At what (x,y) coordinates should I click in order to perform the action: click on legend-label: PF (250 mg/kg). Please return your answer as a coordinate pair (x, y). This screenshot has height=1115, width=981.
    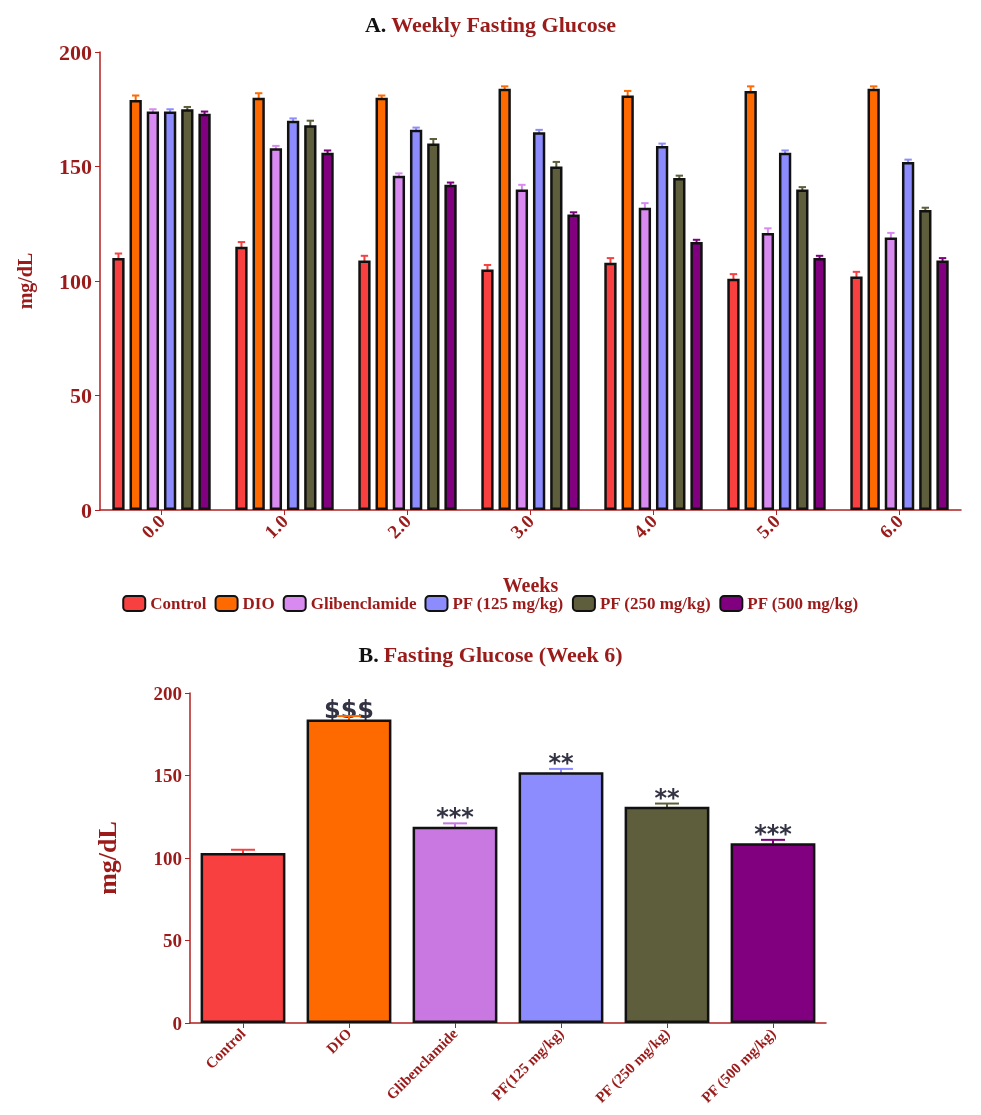
    Looking at the image, I should click on (655, 603).